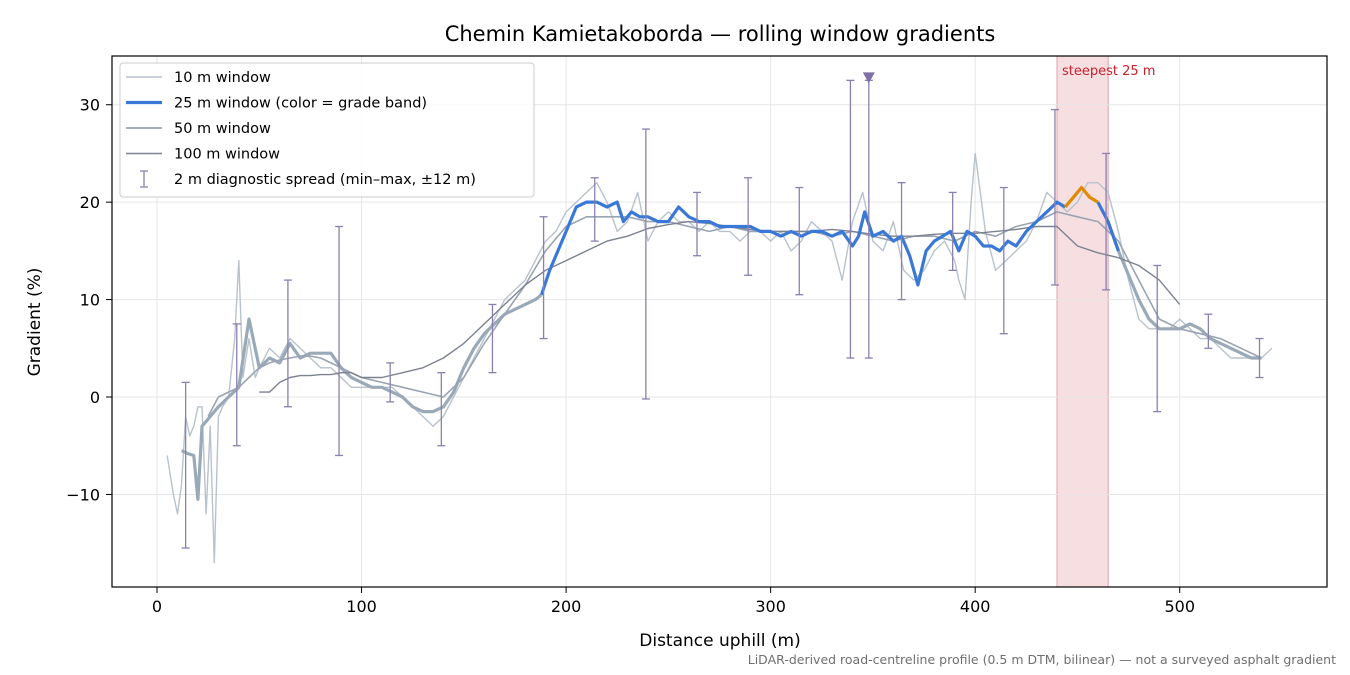  Describe the element at coordinates (83, 494) in the screenshot. I see `y-tick-label: −10` at that location.